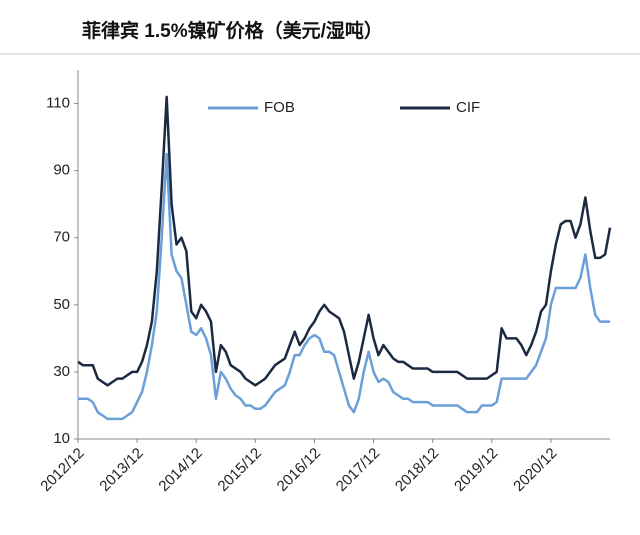 The image size is (640, 535). What do you see at coordinates (61, 438) in the screenshot?
I see `y-tick-label: 10` at bounding box center [61, 438].